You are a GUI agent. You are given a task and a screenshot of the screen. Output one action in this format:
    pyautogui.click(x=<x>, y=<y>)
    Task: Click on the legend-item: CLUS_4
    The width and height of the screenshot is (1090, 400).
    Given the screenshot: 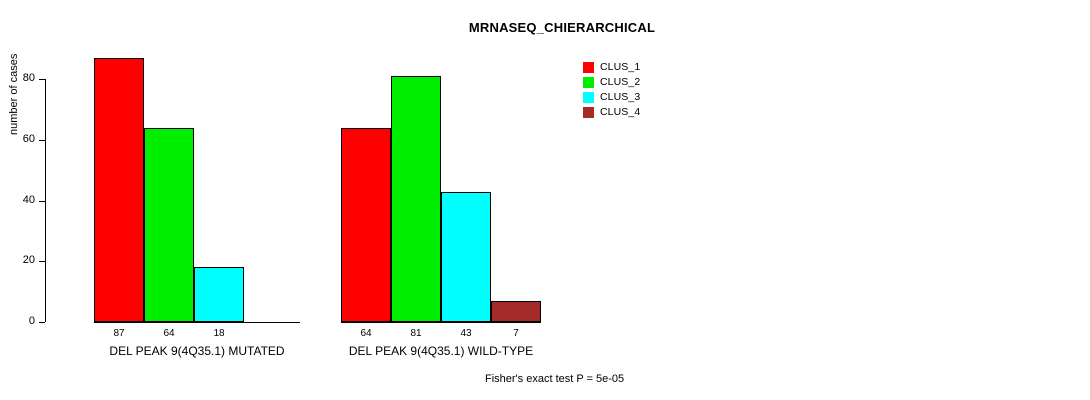 What is the action you would take?
    pyautogui.click(x=611, y=112)
    